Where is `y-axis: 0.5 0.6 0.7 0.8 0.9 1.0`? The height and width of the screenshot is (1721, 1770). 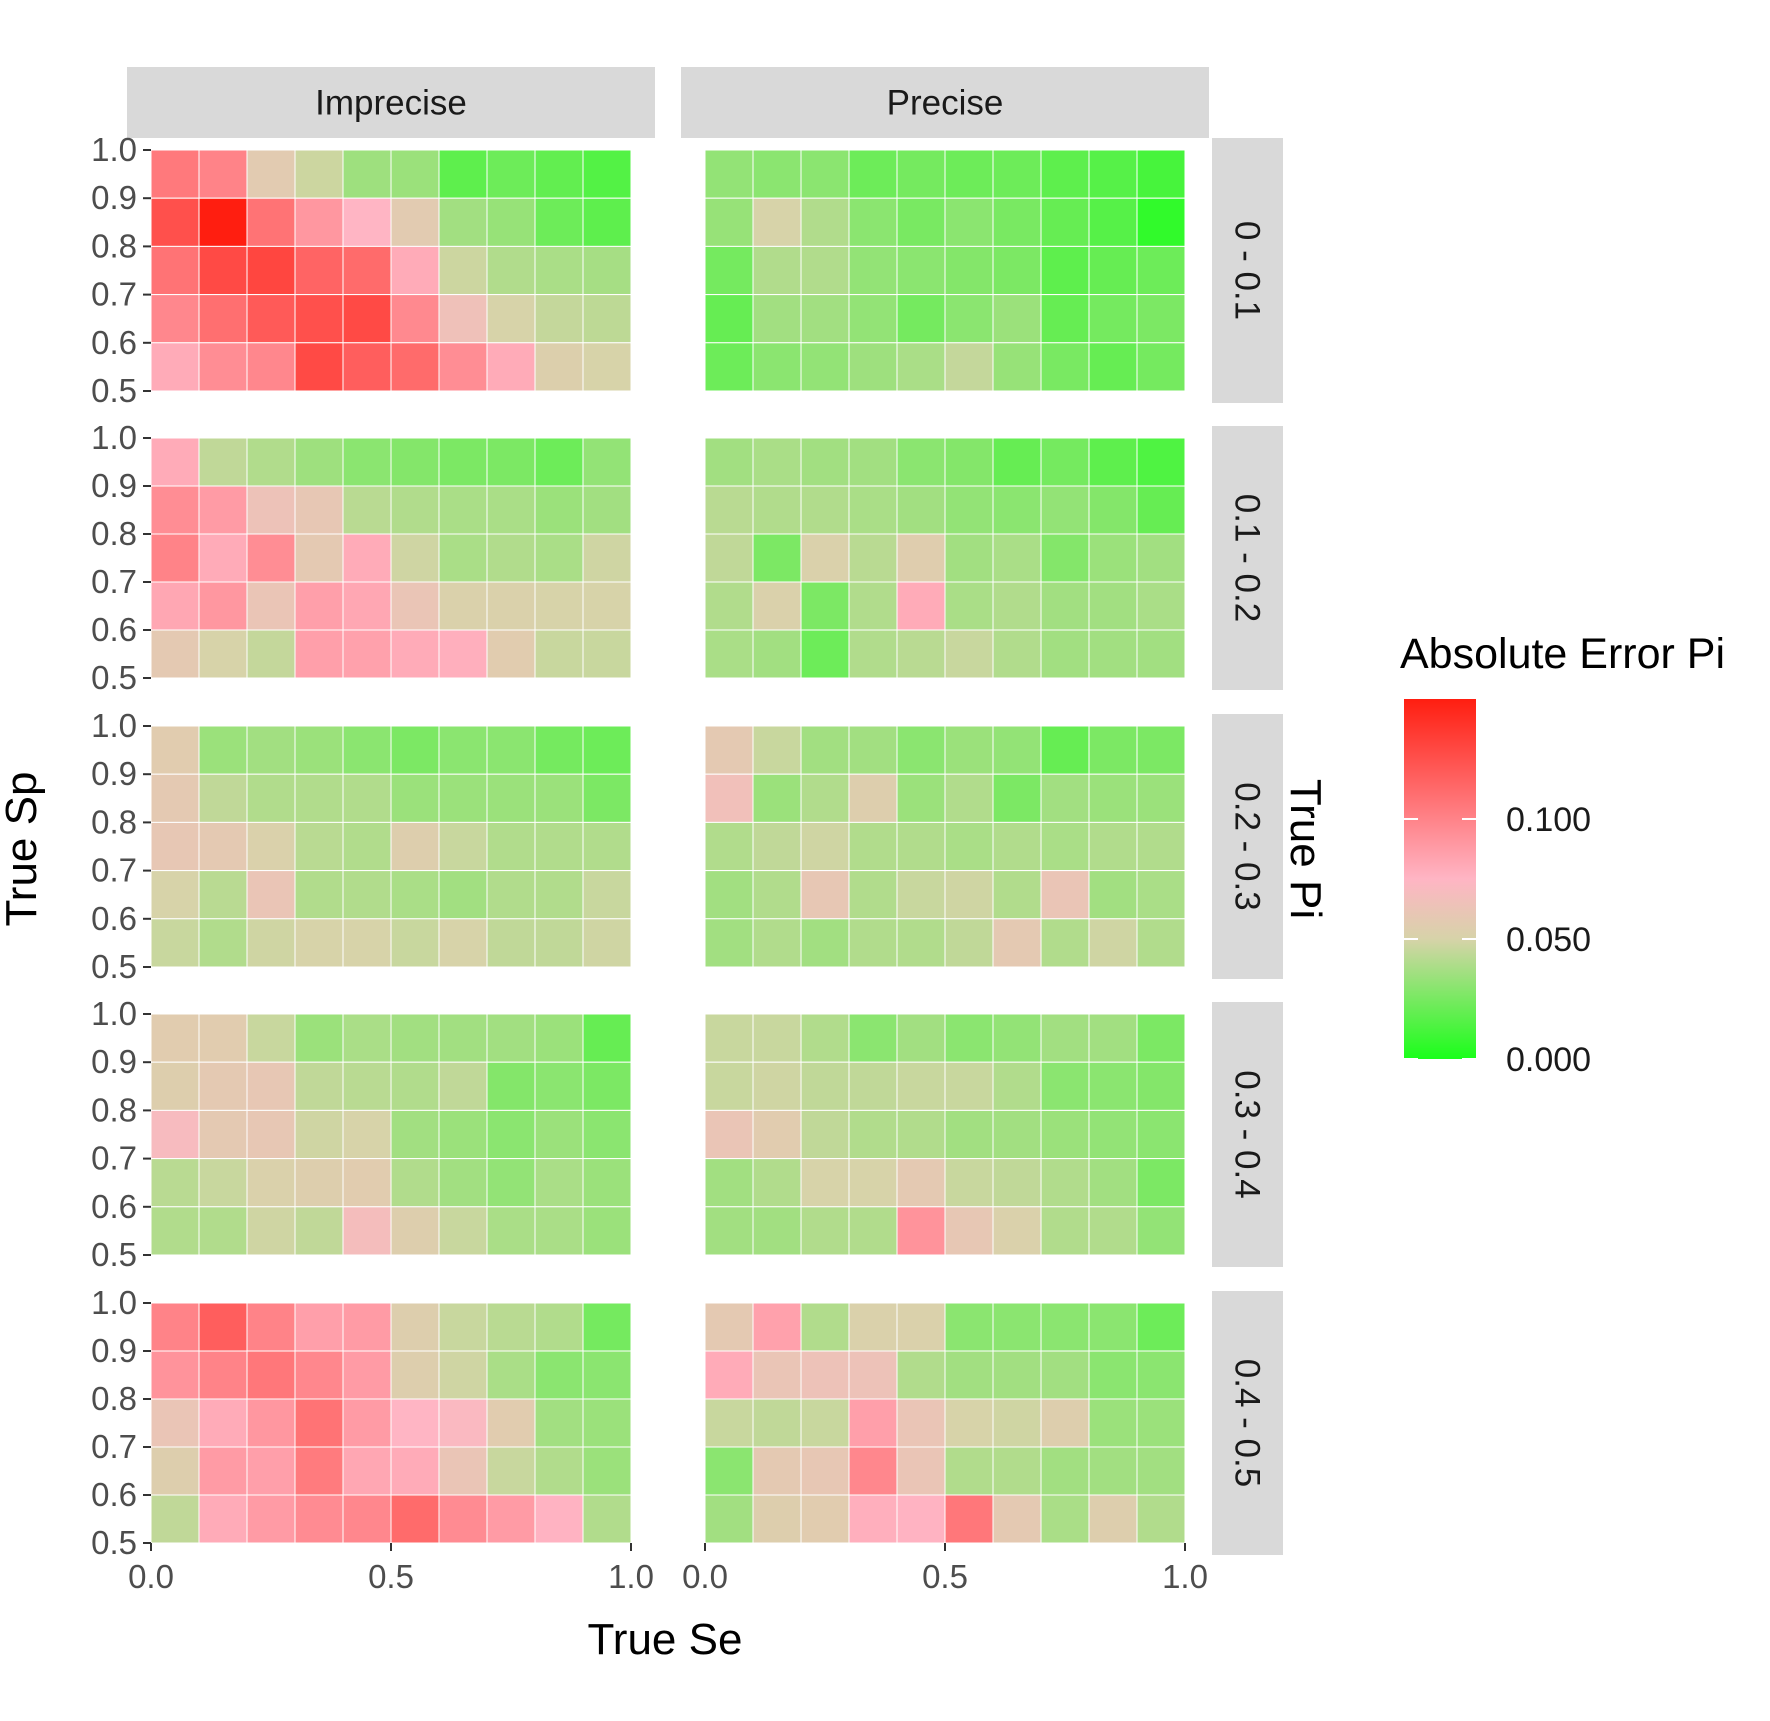
y-axis: 0.5 0.6 0.7 0.8 0.9 1.0 is located at coordinates (121, 1134).